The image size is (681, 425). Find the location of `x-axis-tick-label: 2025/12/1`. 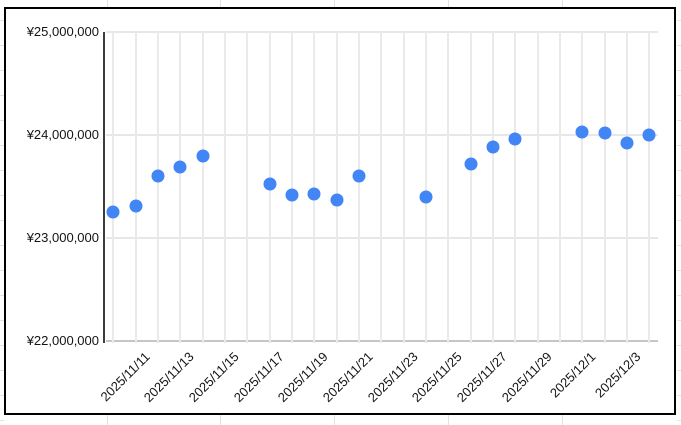

x-axis-tick-label: 2025/12/1 is located at coordinates (573, 375).